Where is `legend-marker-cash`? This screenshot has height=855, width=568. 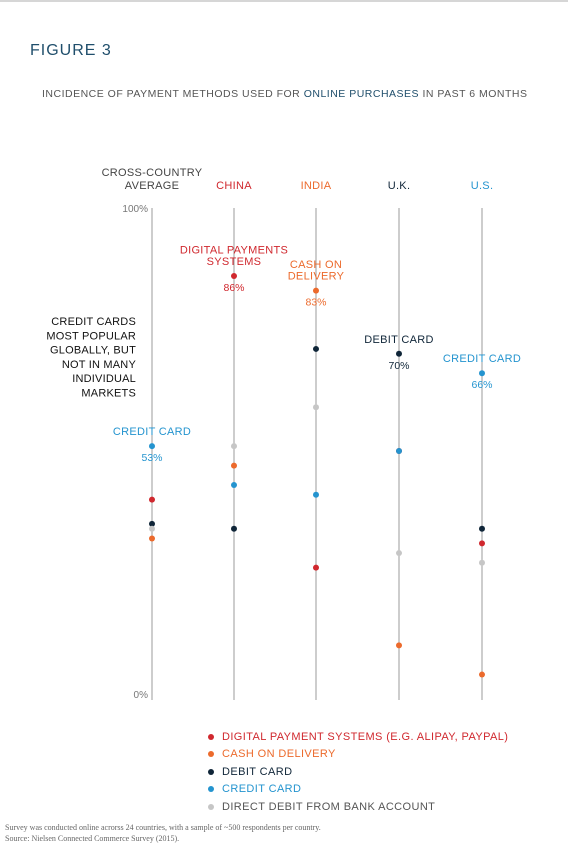
legend-marker-cash is located at coordinates (211, 754).